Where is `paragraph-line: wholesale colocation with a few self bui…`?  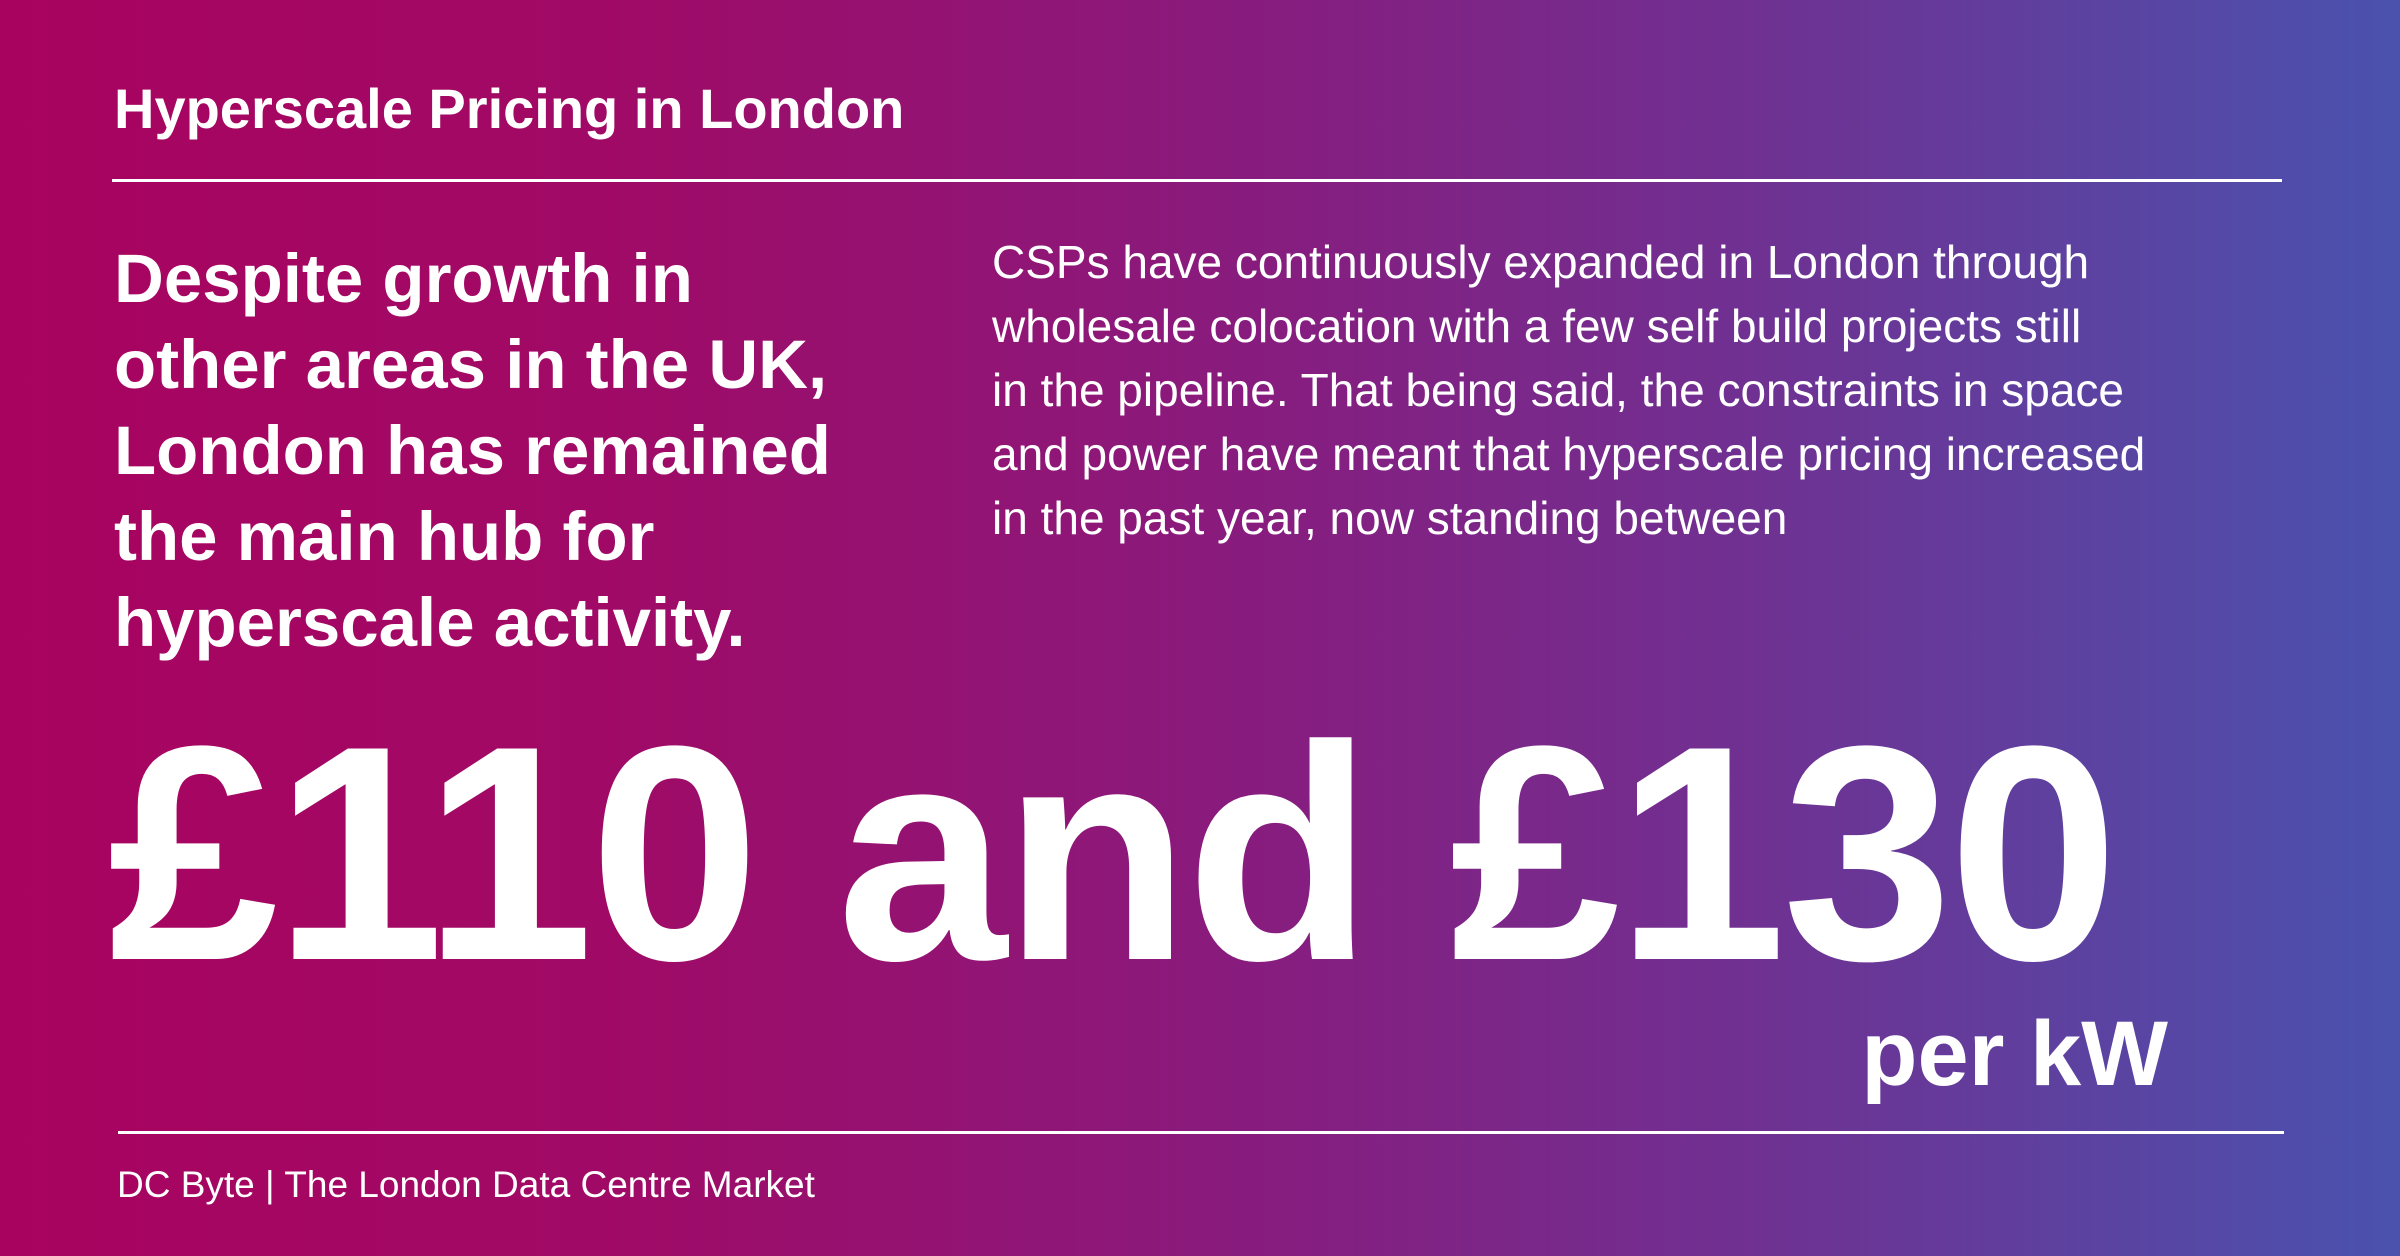
paragraph-line: wholesale colocation with a few self bui… is located at coordinates (1537, 326).